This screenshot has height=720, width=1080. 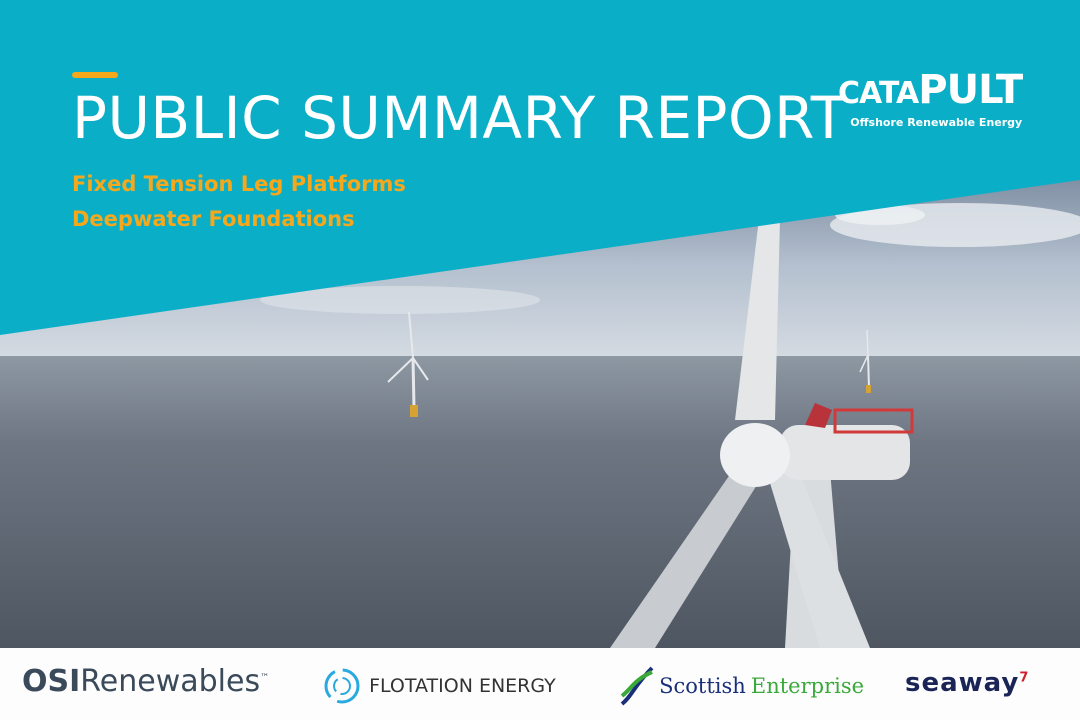 I want to click on logo-tagline: Offshore Renewable Energy, so click(x=936, y=122).